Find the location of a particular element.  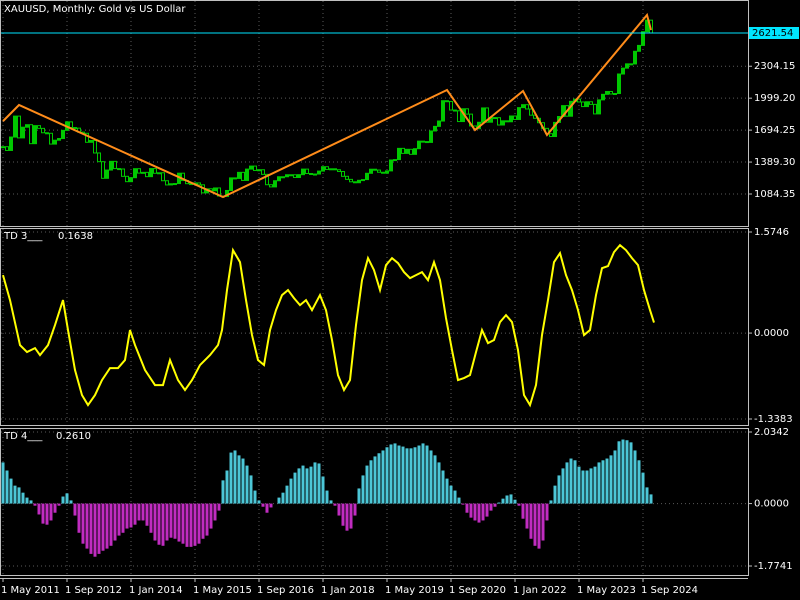

y-tick-label: 2.0342 is located at coordinates (771, 432).